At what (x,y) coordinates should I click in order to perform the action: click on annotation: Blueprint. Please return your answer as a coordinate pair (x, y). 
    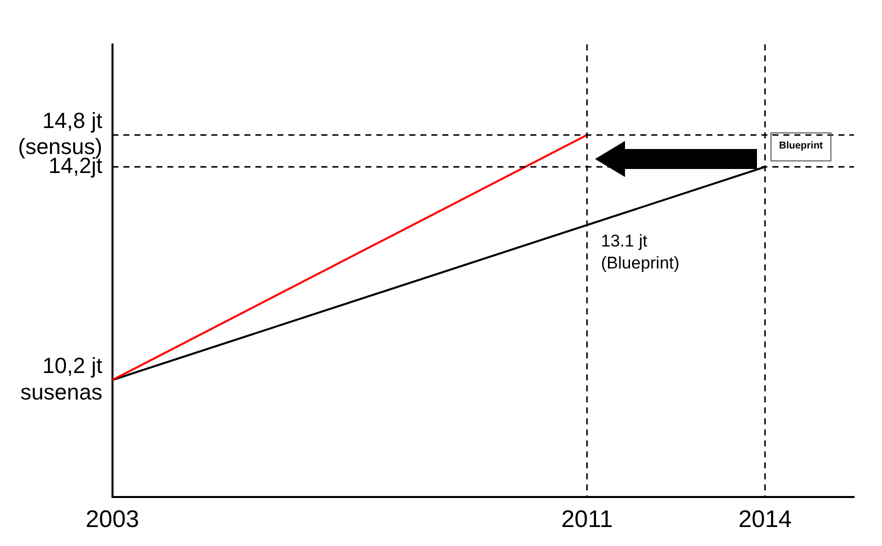
    Looking at the image, I should click on (801, 146).